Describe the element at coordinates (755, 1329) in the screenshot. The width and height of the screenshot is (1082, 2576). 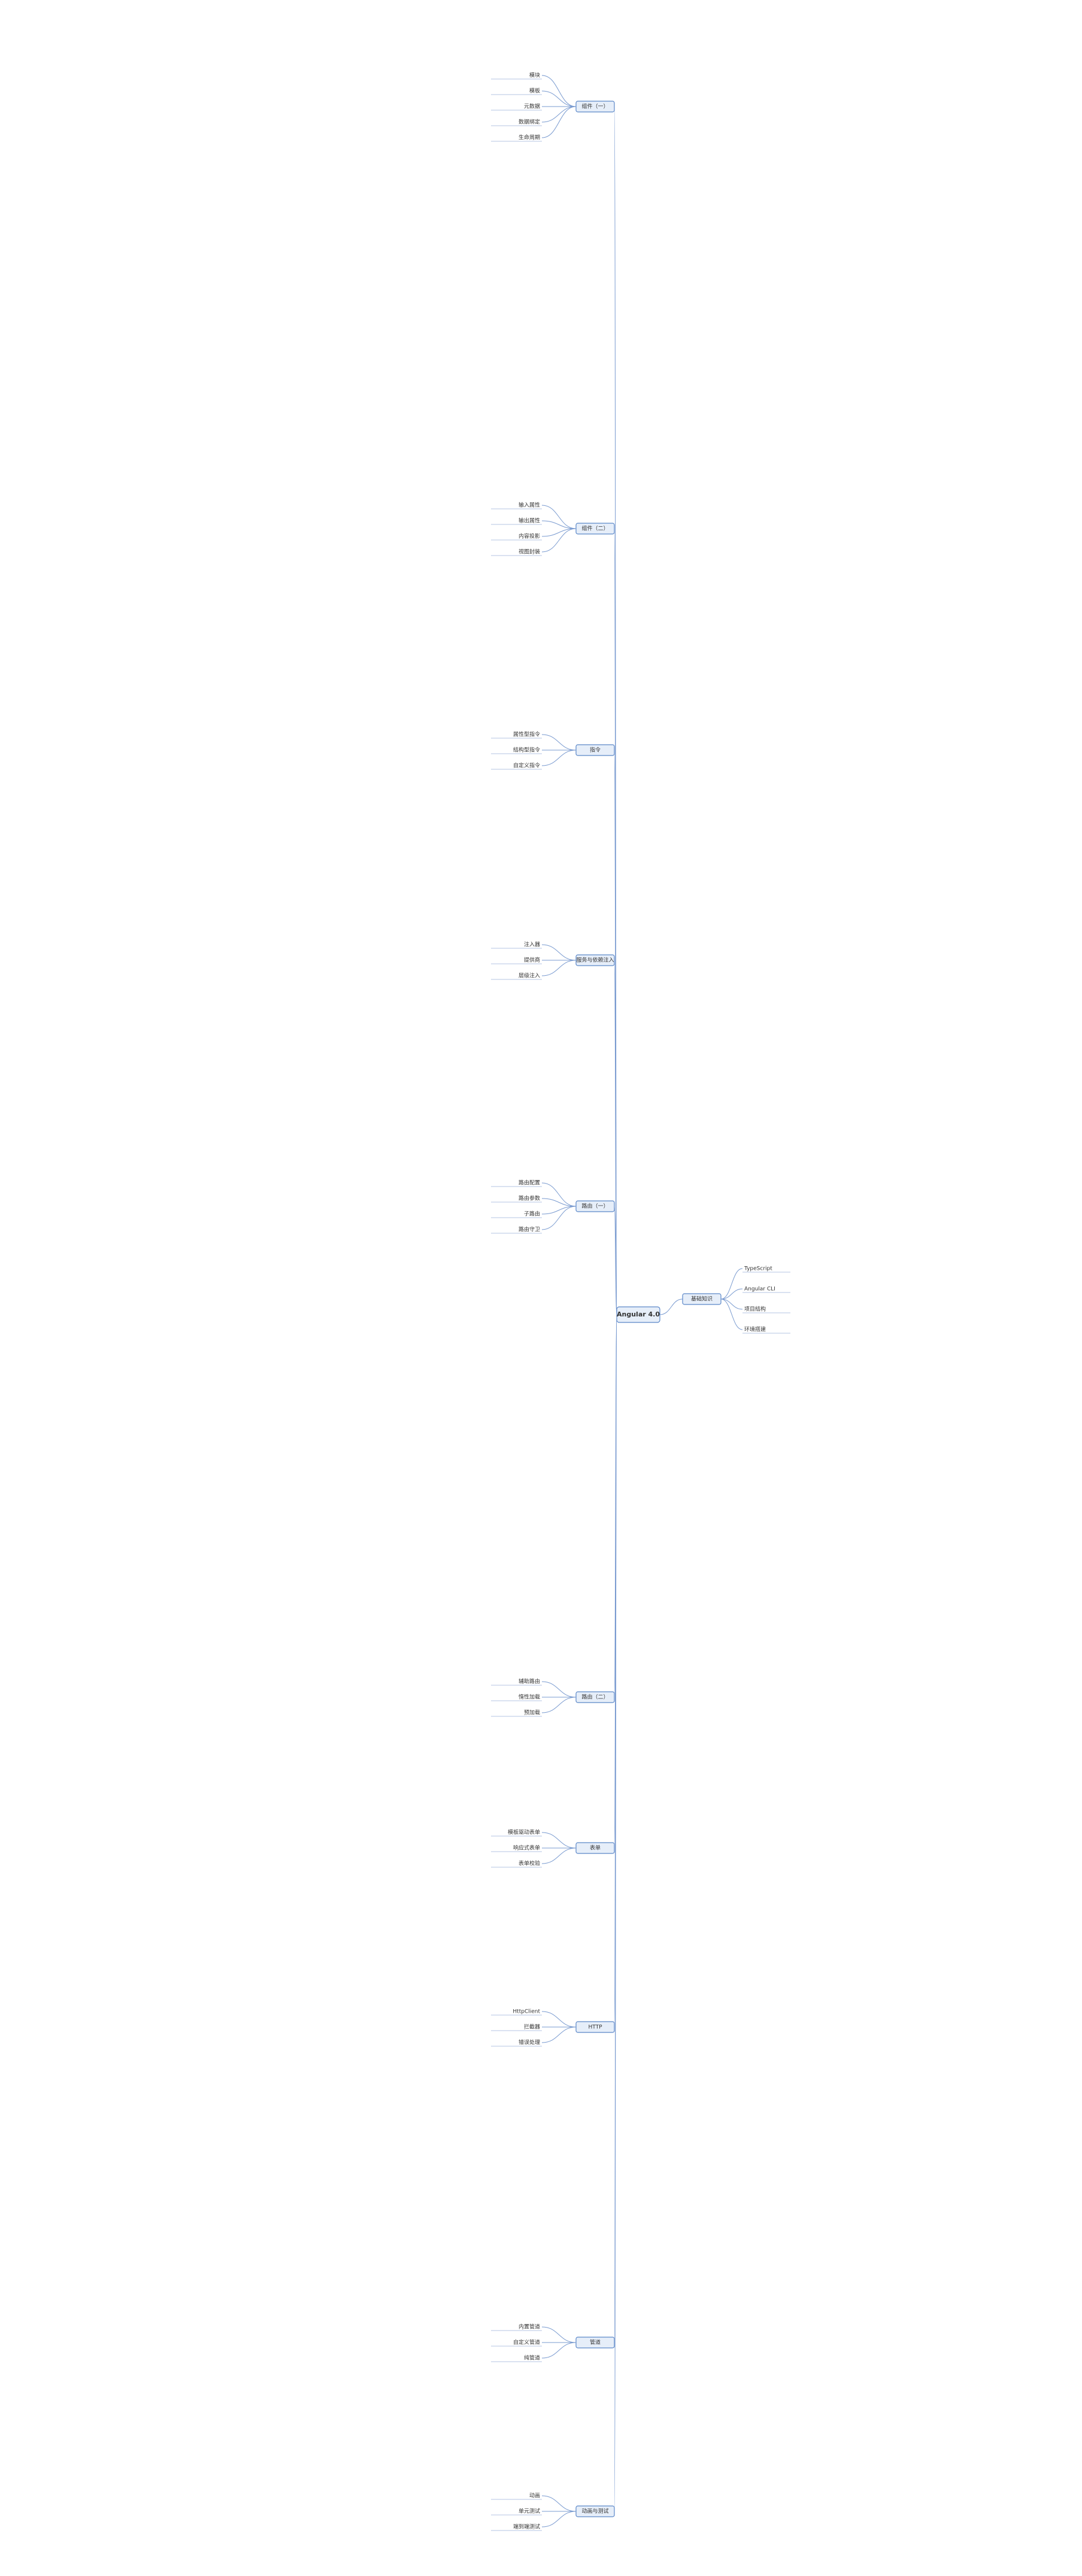
I see `child-label: 环境搭建` at that location.